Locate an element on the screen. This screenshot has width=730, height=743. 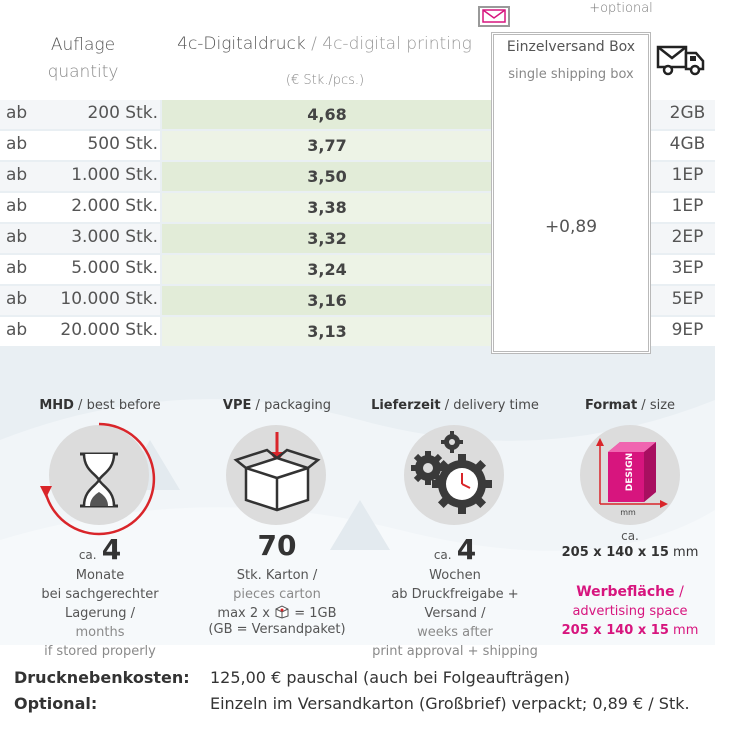
vpe-line-3: max 2 x = 1GB is located at coordinates (277, 613).